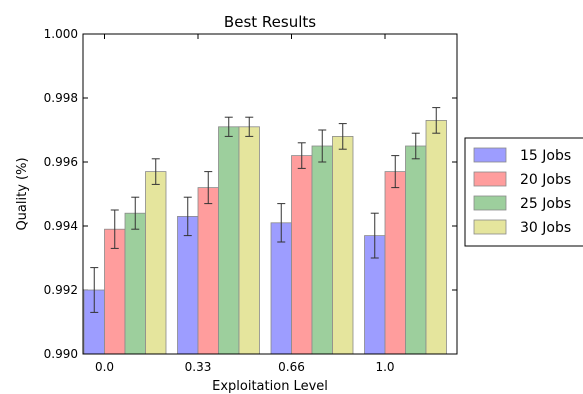 The image size is (583, 394). I want to click on bar-25-jobs-0.0, so click(135, 283).